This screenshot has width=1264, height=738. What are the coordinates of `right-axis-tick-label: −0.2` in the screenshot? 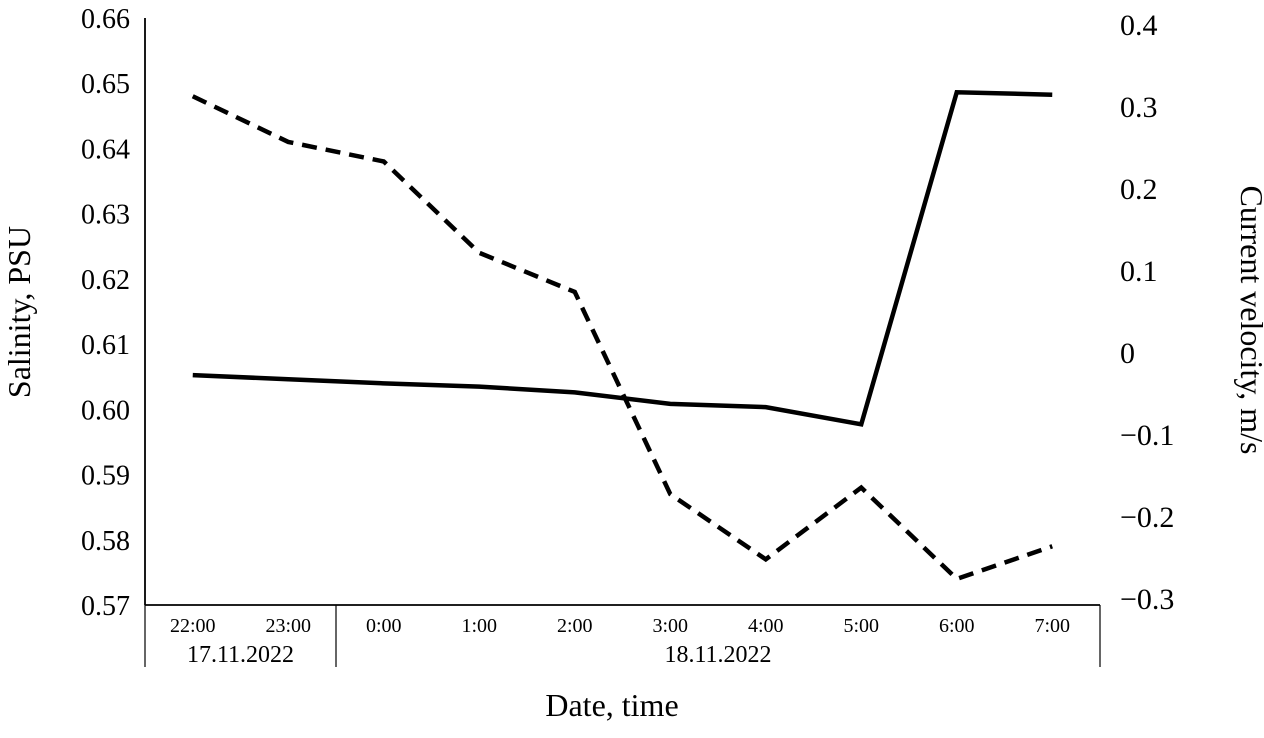 It's located at (1147, 517).